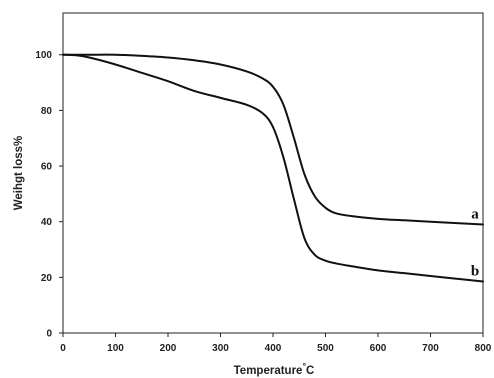 This screenshot has width=494, height=378. What do you see at coordinates (19, 173) in the screenshot?
I see `y-axis-title: Weihgt loss%` at bounding box center [19, 173].